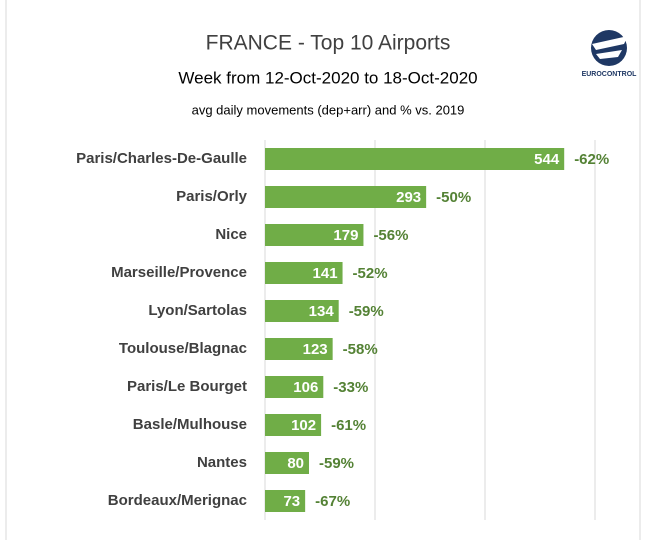 This screenshot has width=646, height=540. Describe the element at coordinates (390, 235) in the screenshot. I see `change-label: -56%` at that location.